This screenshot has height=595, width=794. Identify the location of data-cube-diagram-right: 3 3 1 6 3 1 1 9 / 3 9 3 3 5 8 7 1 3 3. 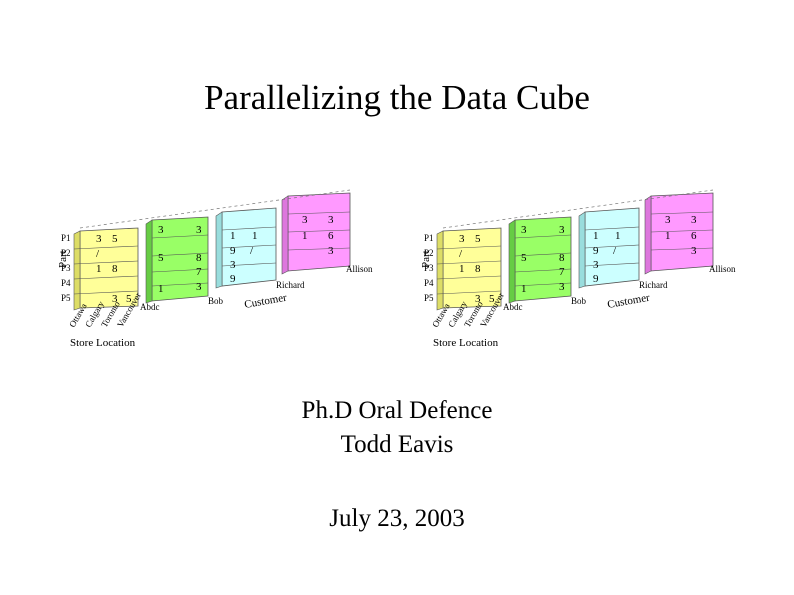
(578, 270).